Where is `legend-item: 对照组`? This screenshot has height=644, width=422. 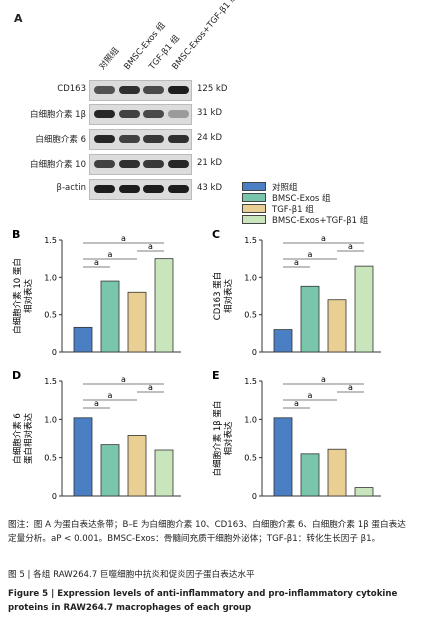 legend-item: 对照组 is located at coordinates (305, 187).